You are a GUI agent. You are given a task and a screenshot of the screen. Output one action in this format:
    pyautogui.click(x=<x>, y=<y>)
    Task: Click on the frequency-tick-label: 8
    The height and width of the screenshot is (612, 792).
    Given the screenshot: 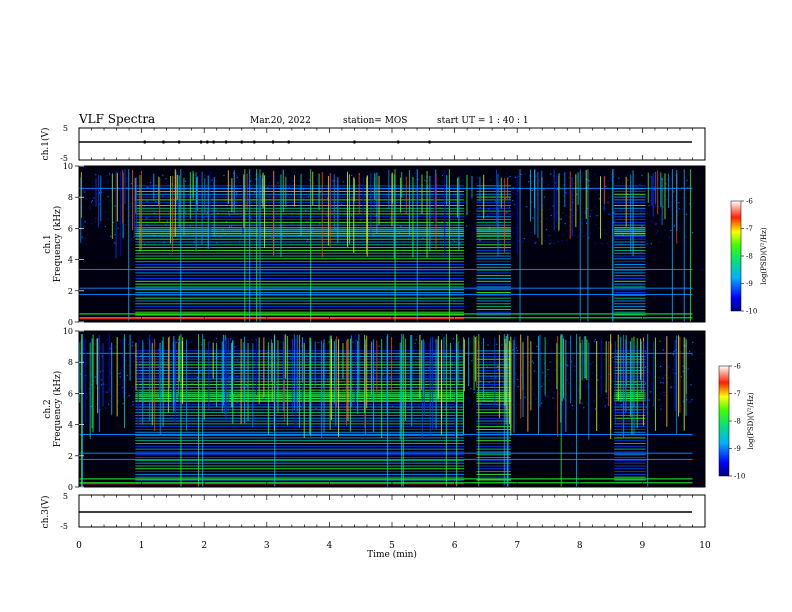 What is the action you would take?
    pyautogui.click(x=70, y=362)
    